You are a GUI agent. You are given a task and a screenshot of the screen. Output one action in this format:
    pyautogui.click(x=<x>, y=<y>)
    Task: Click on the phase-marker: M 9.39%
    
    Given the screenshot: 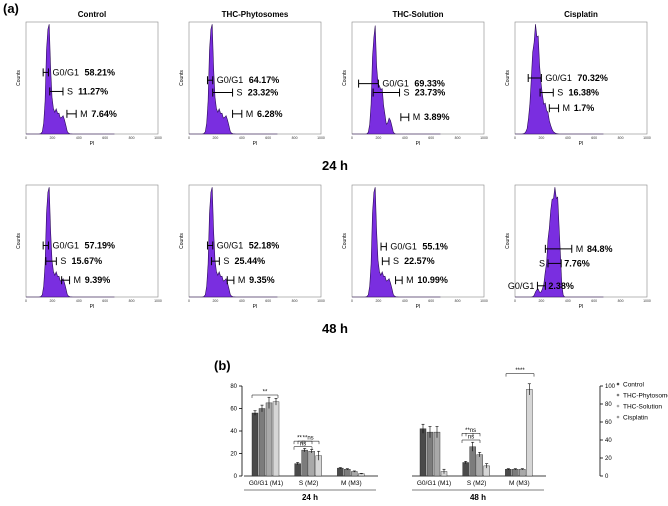 What is the action you would take?
    pyautogui.click(x=85, y=280)
    